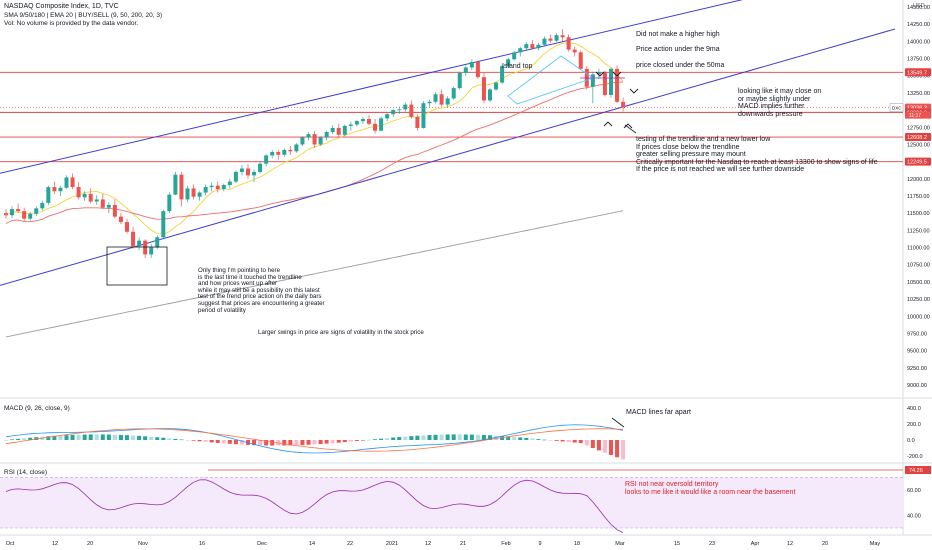 This screenshot has height=550, width=932. Describe the element at coordinates (680, 65) in the screenshot. I see `annotation-ma50: price closed under the 50ma` at that location.